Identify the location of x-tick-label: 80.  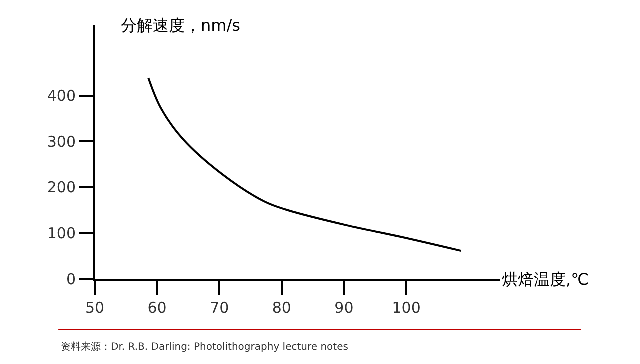
(282, 308).